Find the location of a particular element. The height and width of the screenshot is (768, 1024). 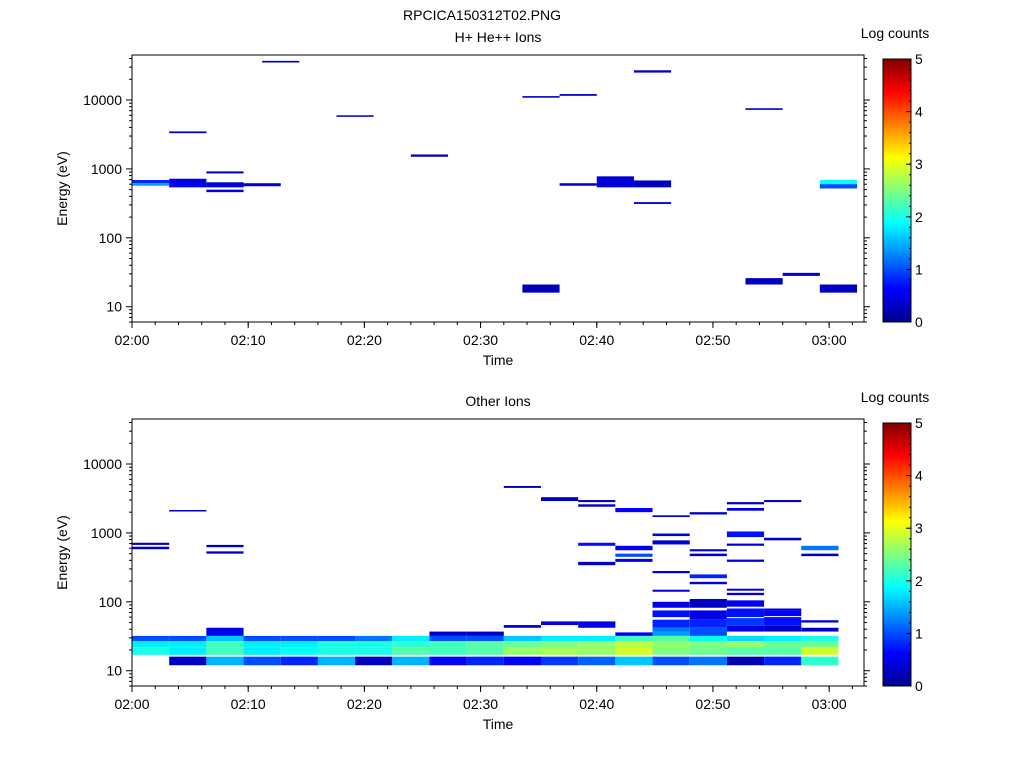

x-tick-label: 03:00 is located at coordinates (829, 340).